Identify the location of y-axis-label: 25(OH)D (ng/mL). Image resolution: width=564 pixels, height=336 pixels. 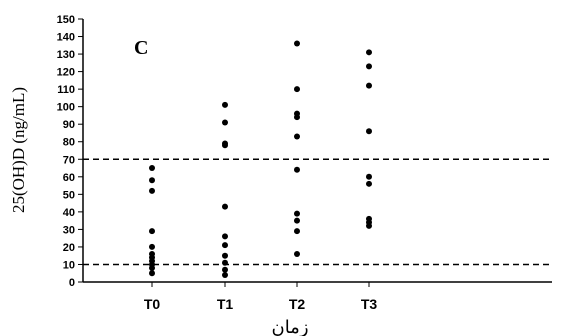
(18, 150).